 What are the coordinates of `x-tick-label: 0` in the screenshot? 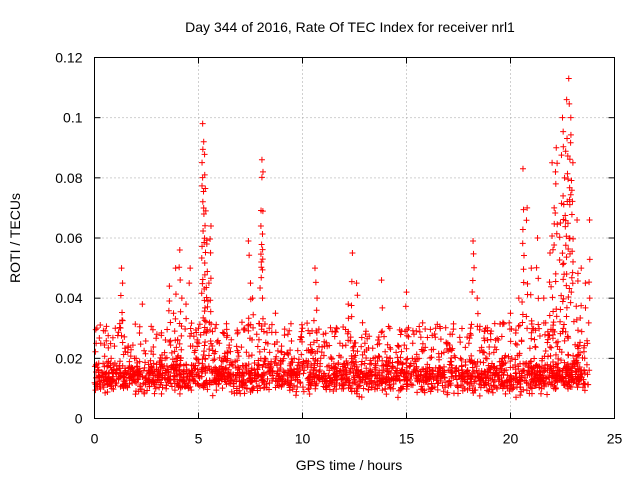 It's located at (95, 439).